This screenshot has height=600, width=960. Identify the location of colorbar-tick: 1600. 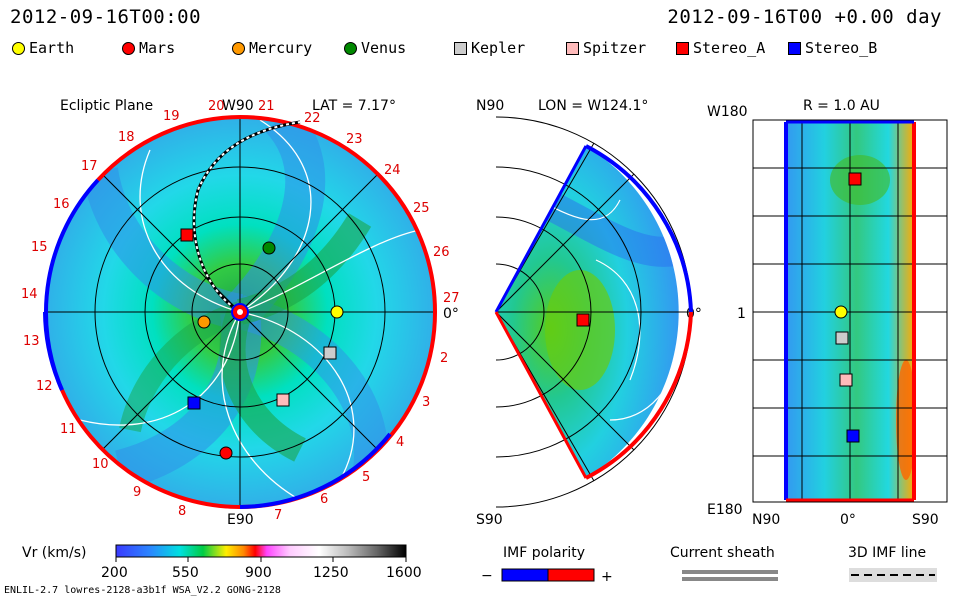
(404, 573).